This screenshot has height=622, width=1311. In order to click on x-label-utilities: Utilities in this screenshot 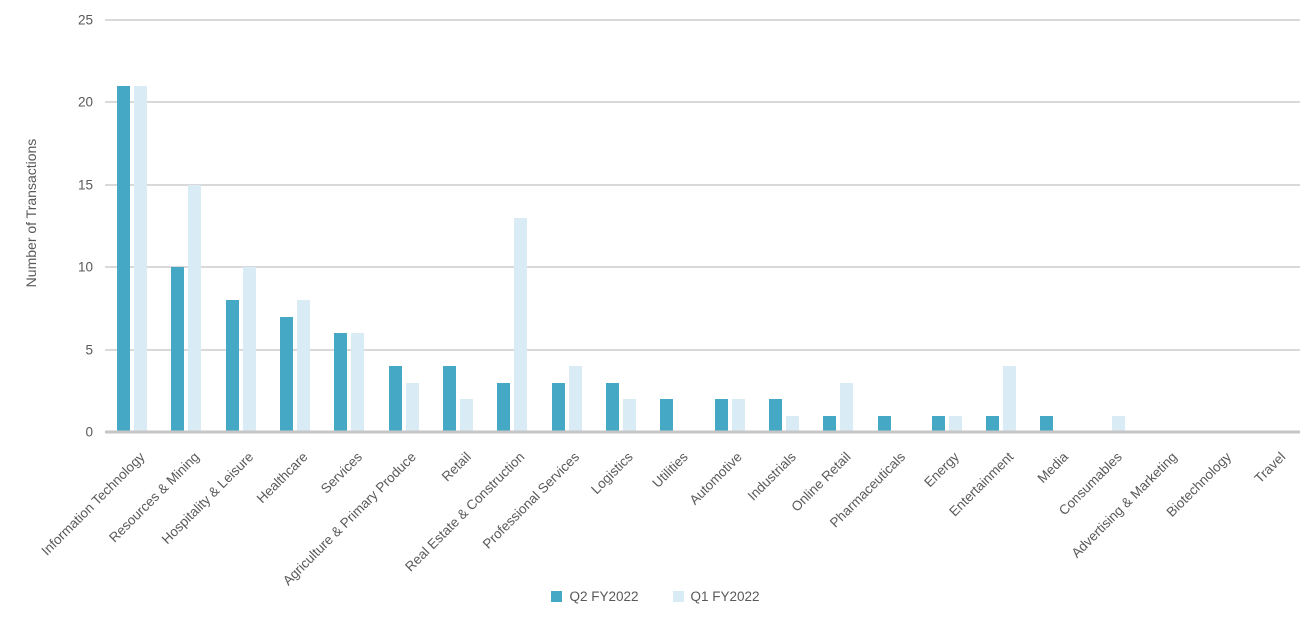, I will do `click(670, 470)`.